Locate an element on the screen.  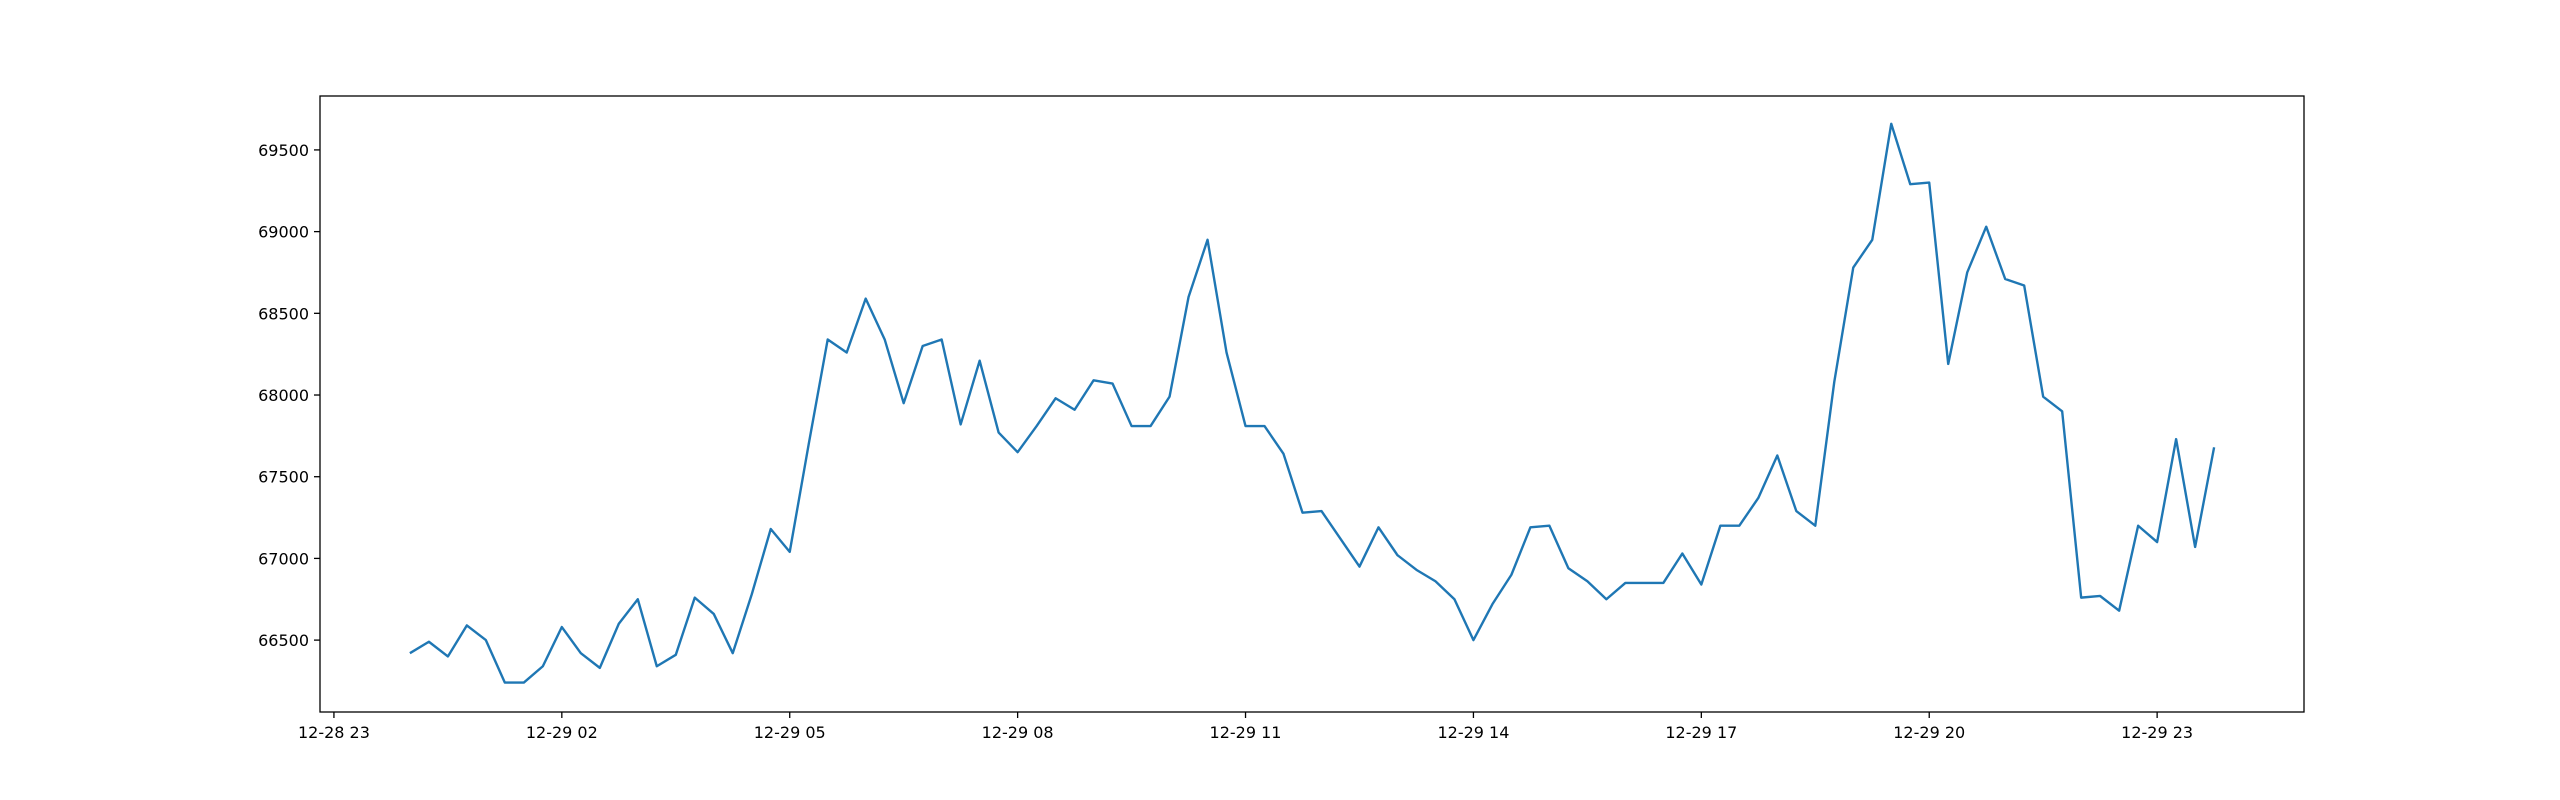
y-tick-label: 66500 is located at coordinates (283, 640).